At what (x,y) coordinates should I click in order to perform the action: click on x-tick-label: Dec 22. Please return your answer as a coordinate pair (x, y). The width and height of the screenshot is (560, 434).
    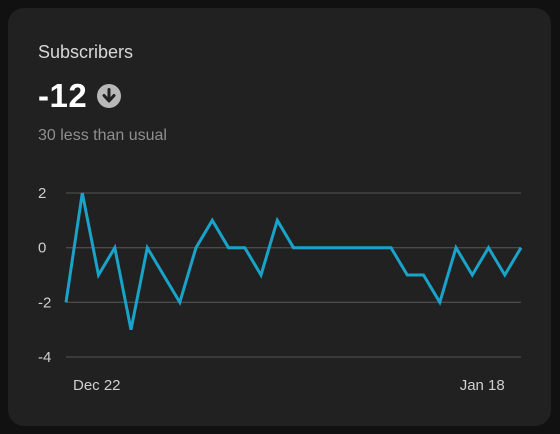
    Looking at the image, I should click on (97, 385).